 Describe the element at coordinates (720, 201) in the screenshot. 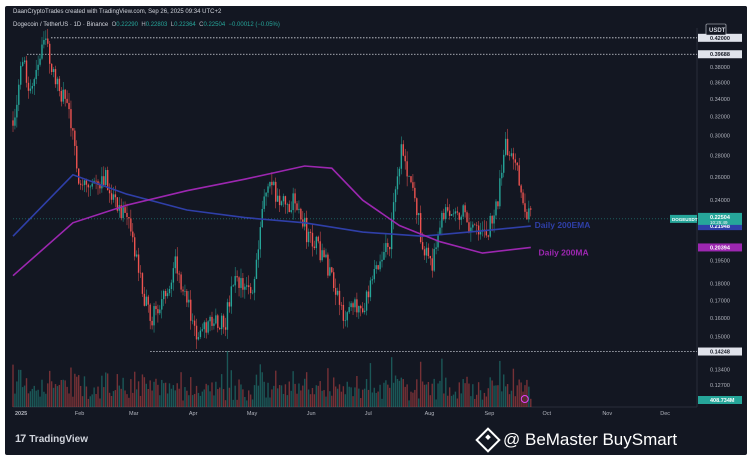

I see `y-tick-label: 0.24000` at that location.